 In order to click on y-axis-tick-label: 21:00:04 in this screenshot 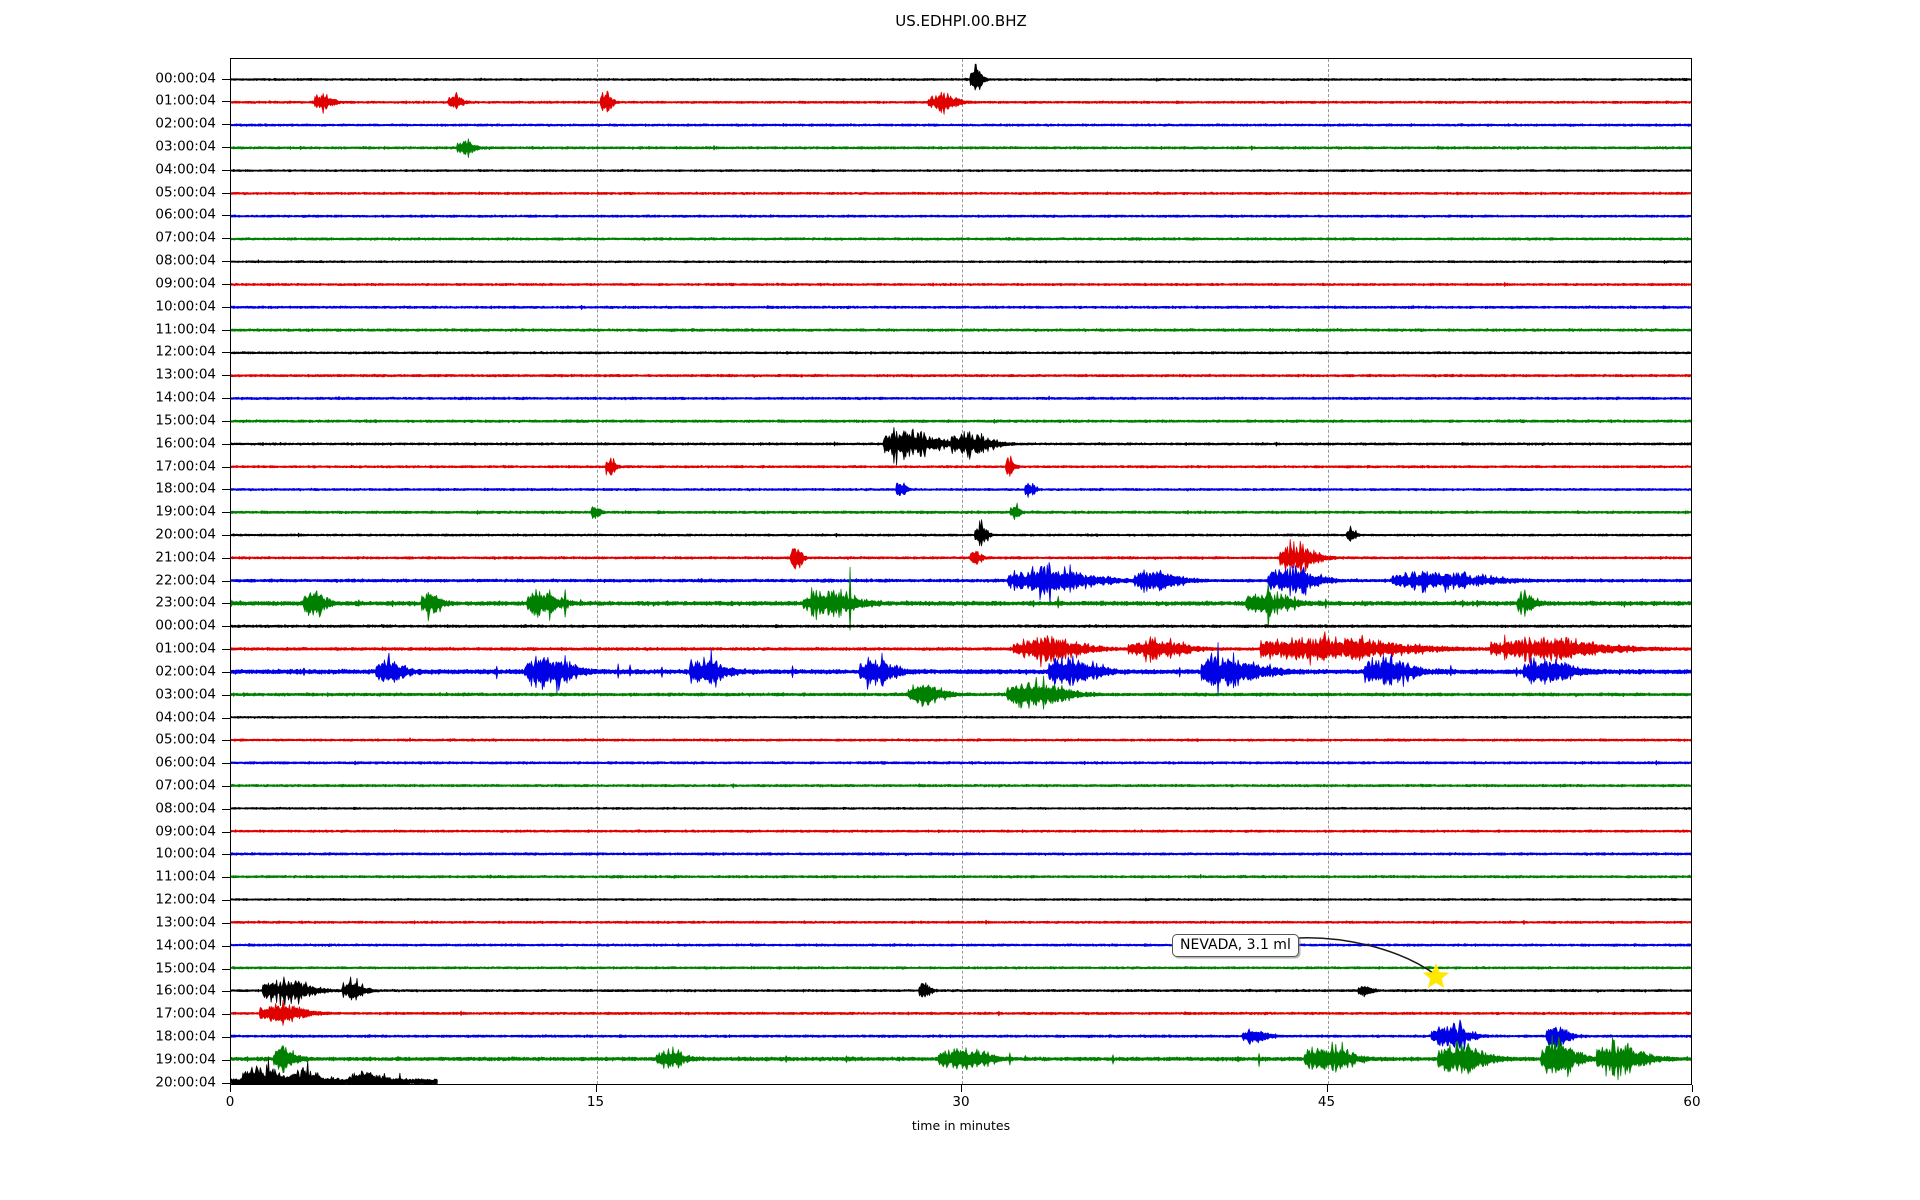, I will do `click(185, 557)`.